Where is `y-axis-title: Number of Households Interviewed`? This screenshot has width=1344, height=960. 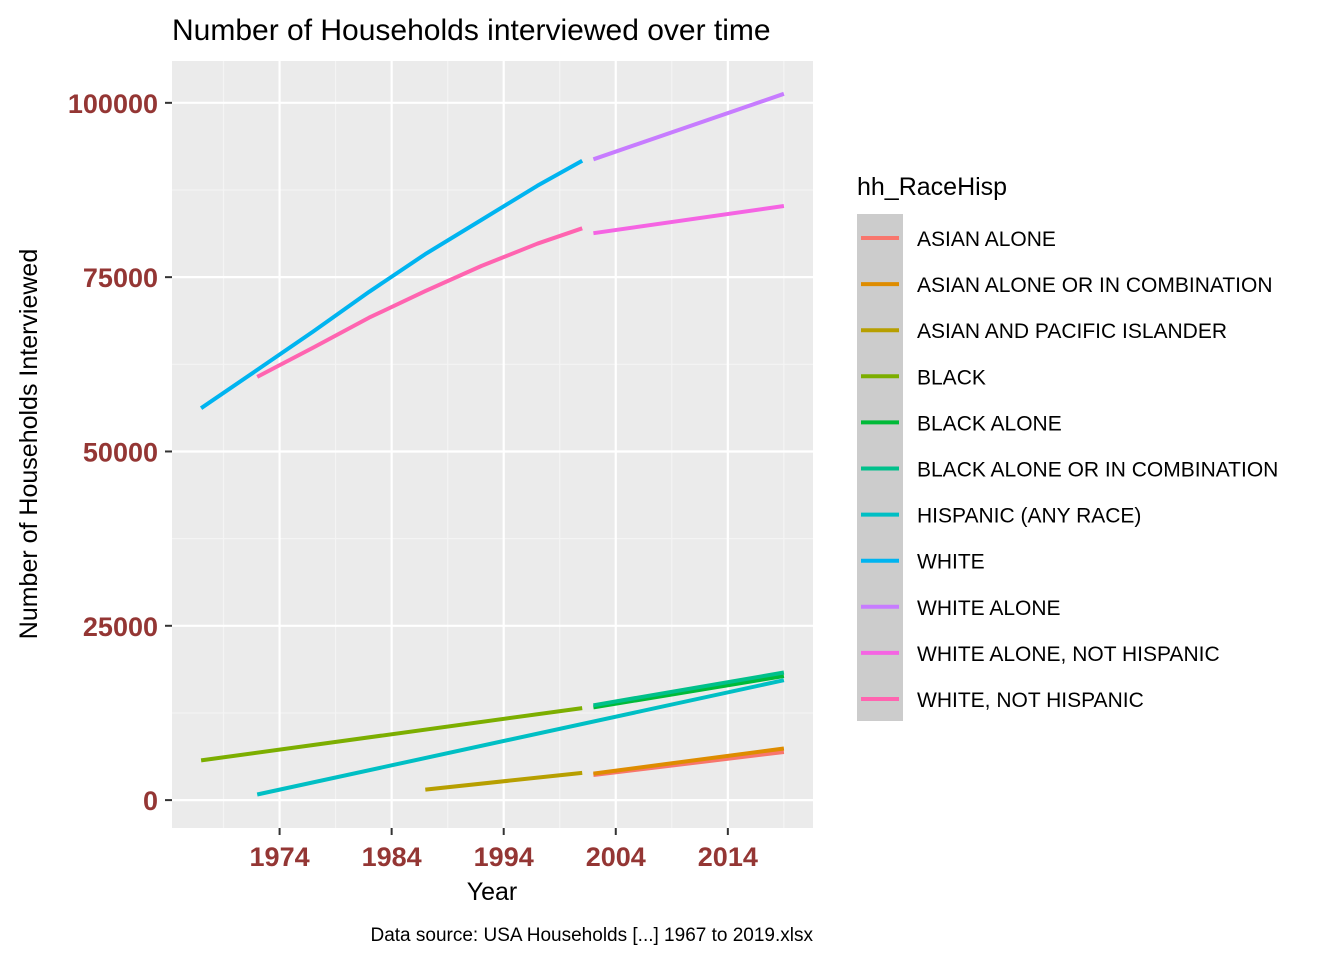 y-axis-title: Number of Households Interviewed is located at coordinates (29, 444).